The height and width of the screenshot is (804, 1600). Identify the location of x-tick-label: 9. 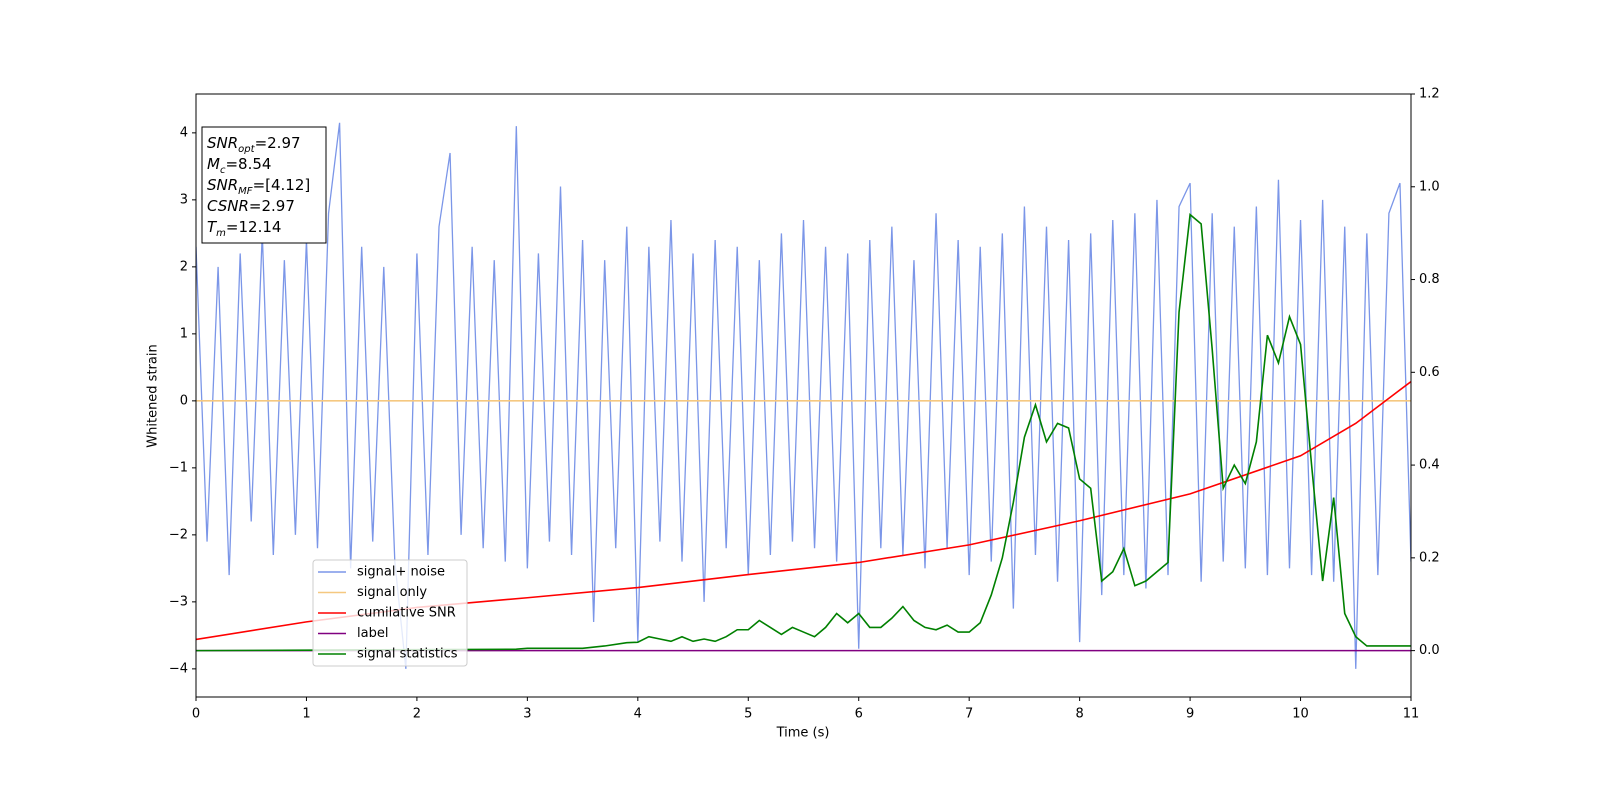
(1190, 714).